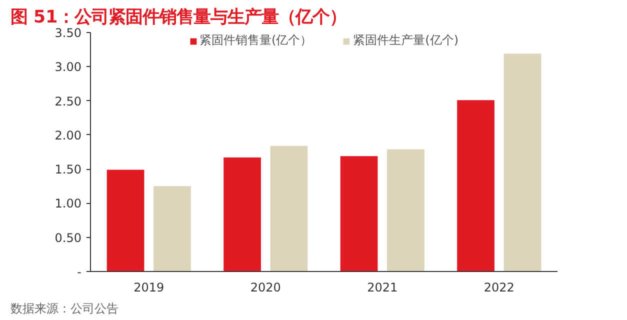 The height and width of the screenshot is (320, 627). I want to click on legend-label: 紧固件生产量(亿个), so click(406, 40).